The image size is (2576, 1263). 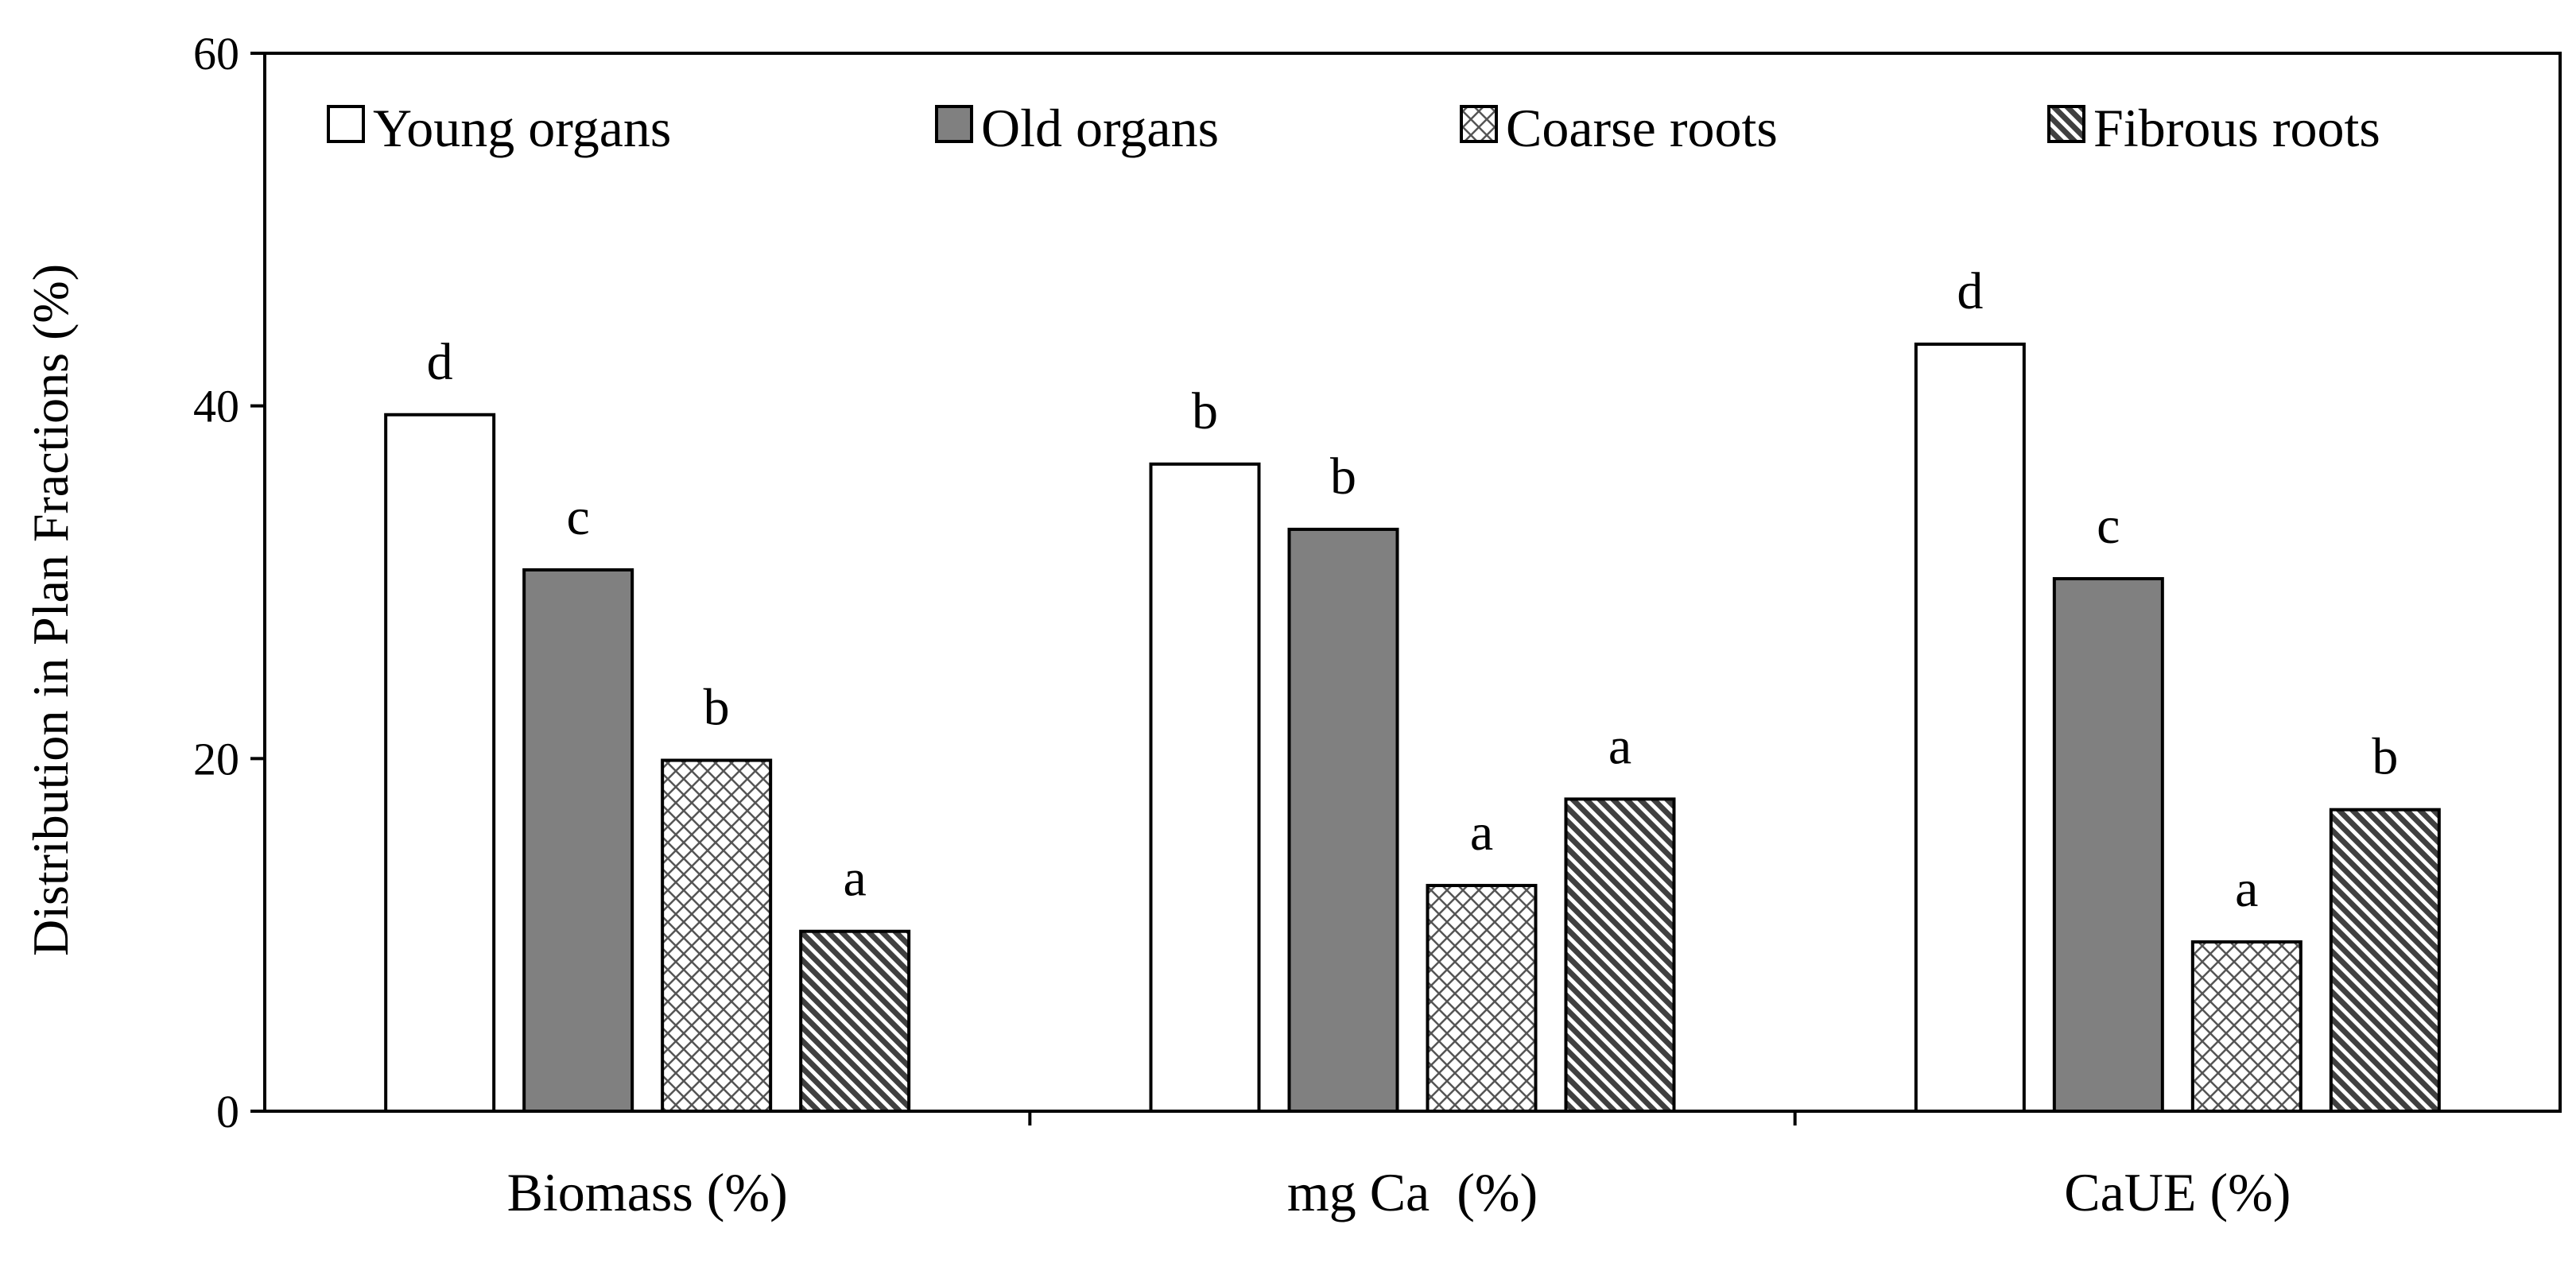 I want to click on y-tick-label: 60, so click(x=216, y=54).